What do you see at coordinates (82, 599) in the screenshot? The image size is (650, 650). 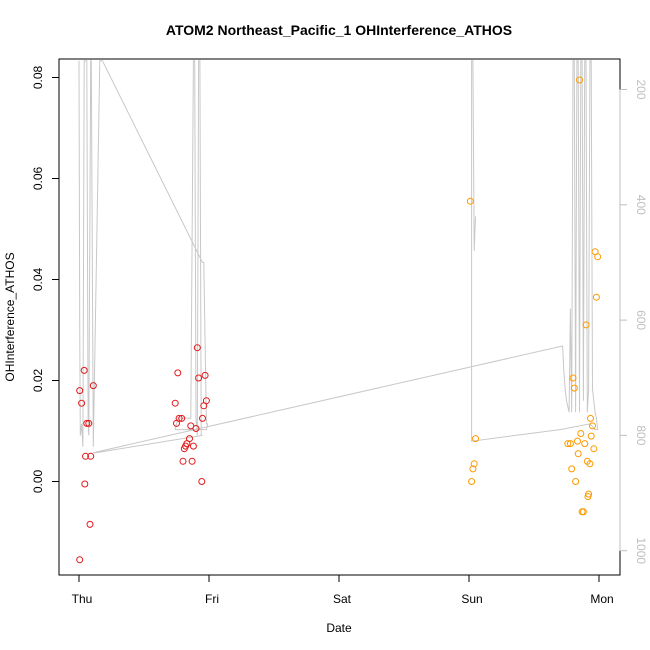 I see `x-tick-label-thu: Thu` at bounding box center [82, 599].